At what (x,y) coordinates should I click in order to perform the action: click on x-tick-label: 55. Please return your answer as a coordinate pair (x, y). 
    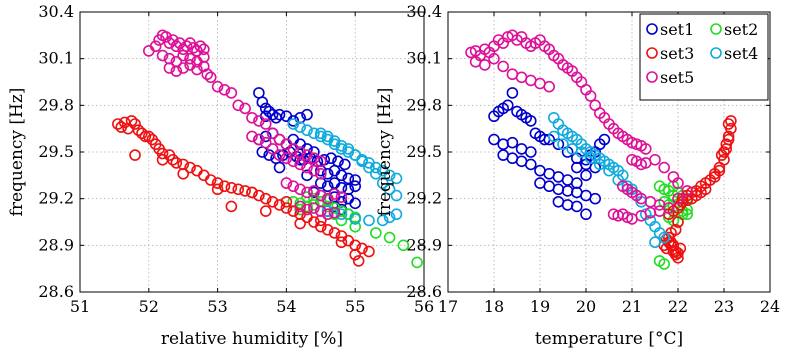
    Looking at the image, I should click on (355, 306).